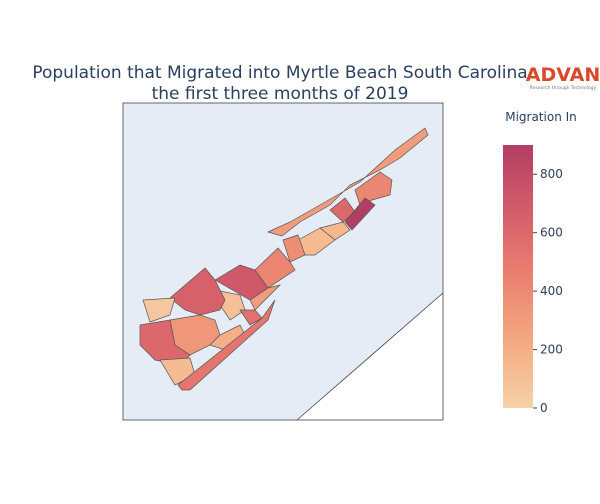  I want to click on logo-tagline: Research through Technology, so click(563, 88).